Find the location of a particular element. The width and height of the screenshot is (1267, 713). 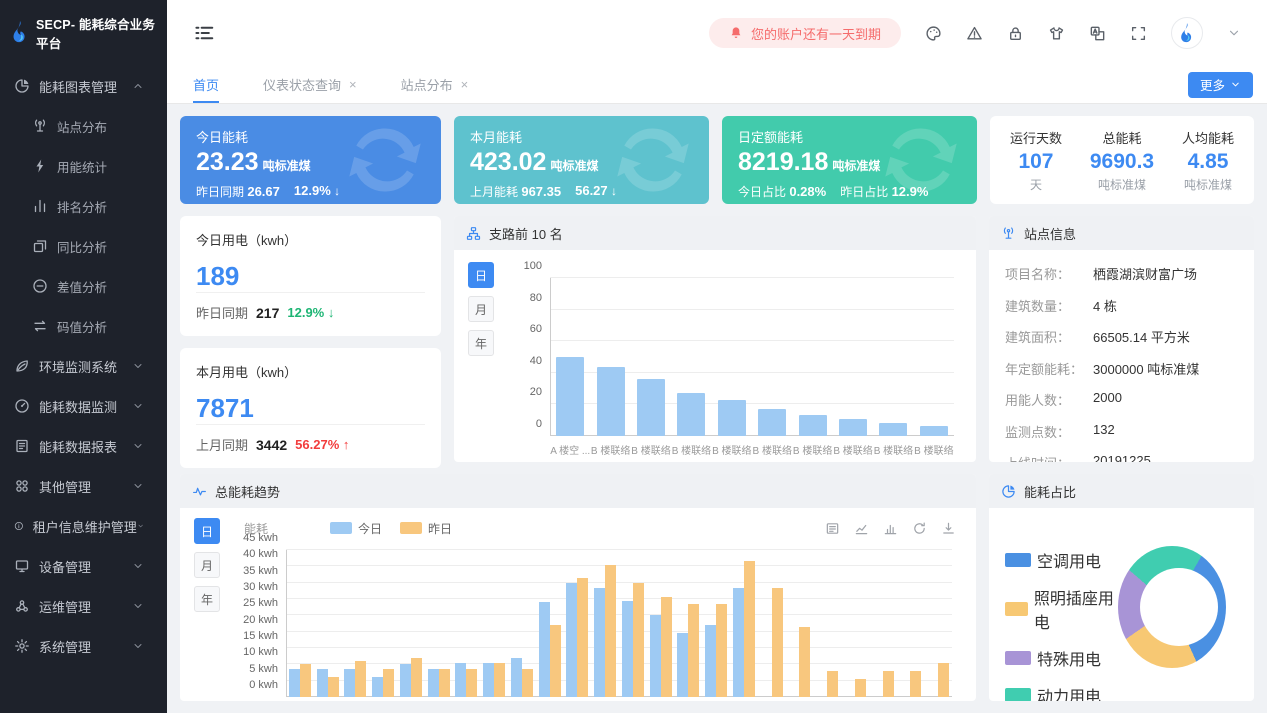

sidebar-subitem-3: 同比分析 is located at coordinates (83, 246).